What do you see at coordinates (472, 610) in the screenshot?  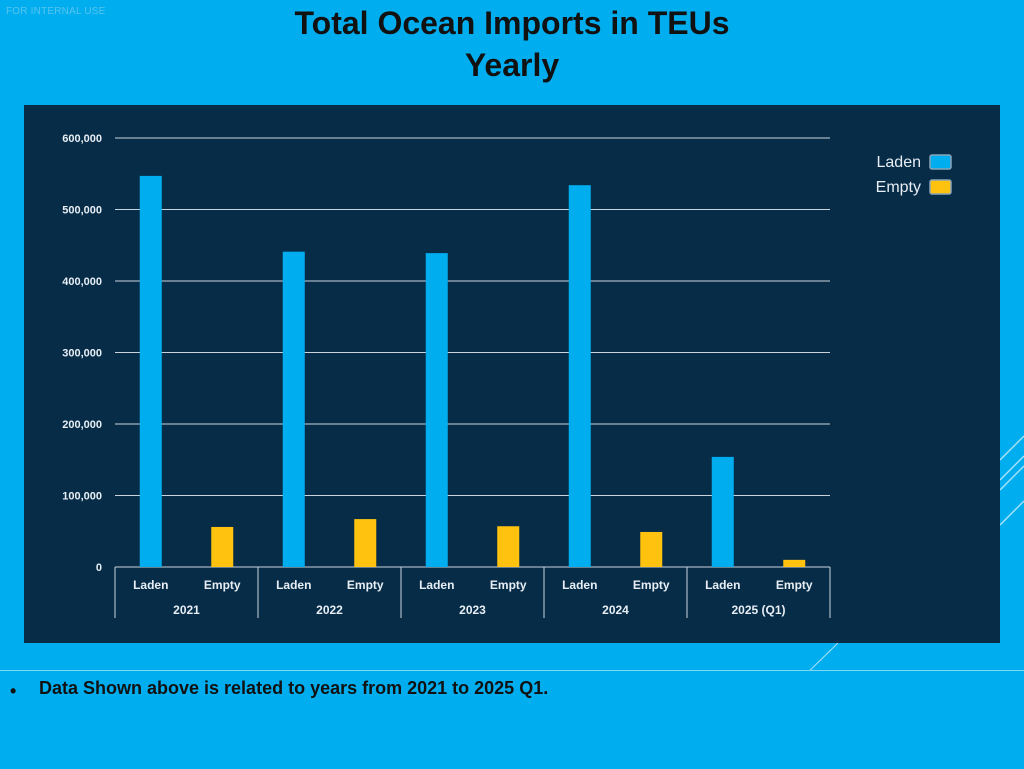 I see `x-group-label: 2023` at bounding box center [472, 610].